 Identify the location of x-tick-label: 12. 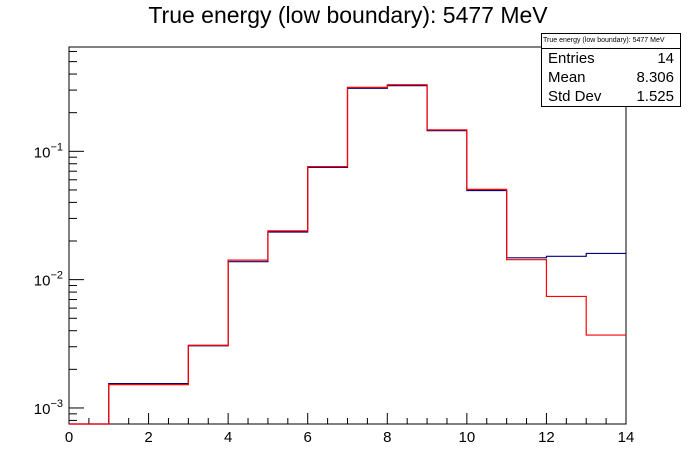
(546, 437).